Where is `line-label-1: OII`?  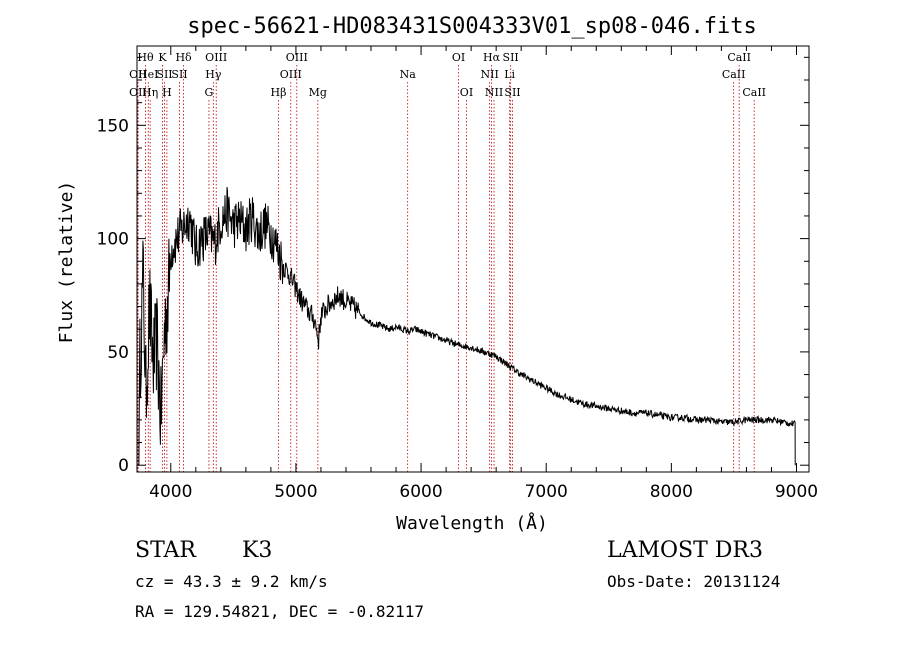 line-label-1: OII is located at coordinates (138, 92).